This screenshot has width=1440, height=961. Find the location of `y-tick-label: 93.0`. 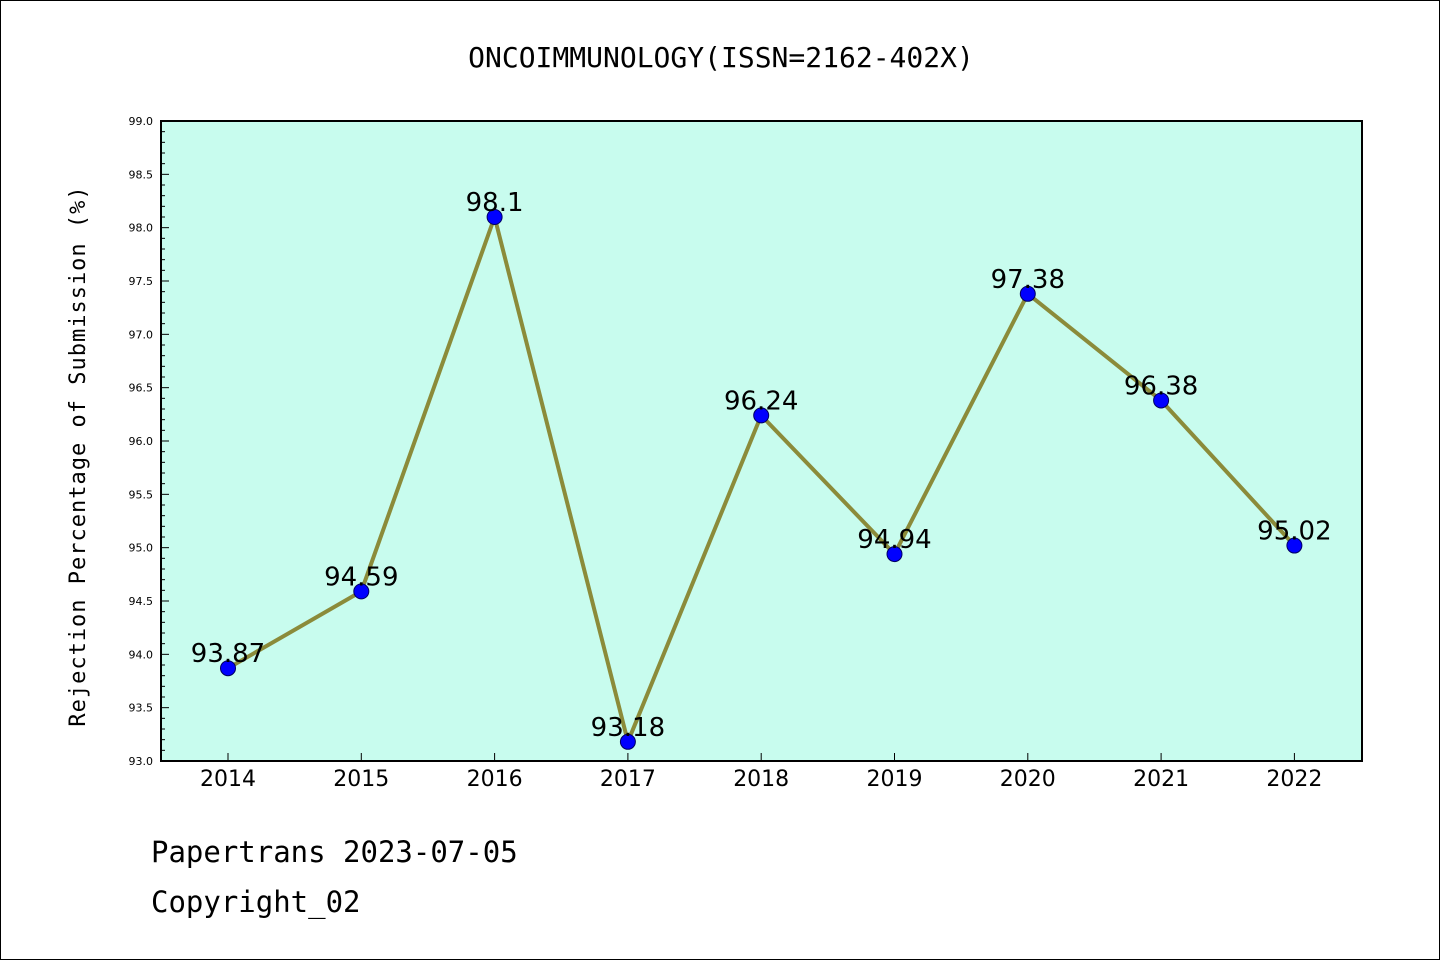

y-tick-label: 93.0 is located at coordinates (141, 761).